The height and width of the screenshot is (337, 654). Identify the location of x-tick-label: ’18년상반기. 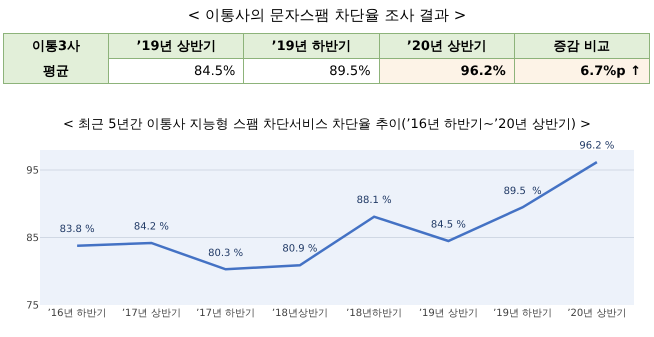
(300, 313).